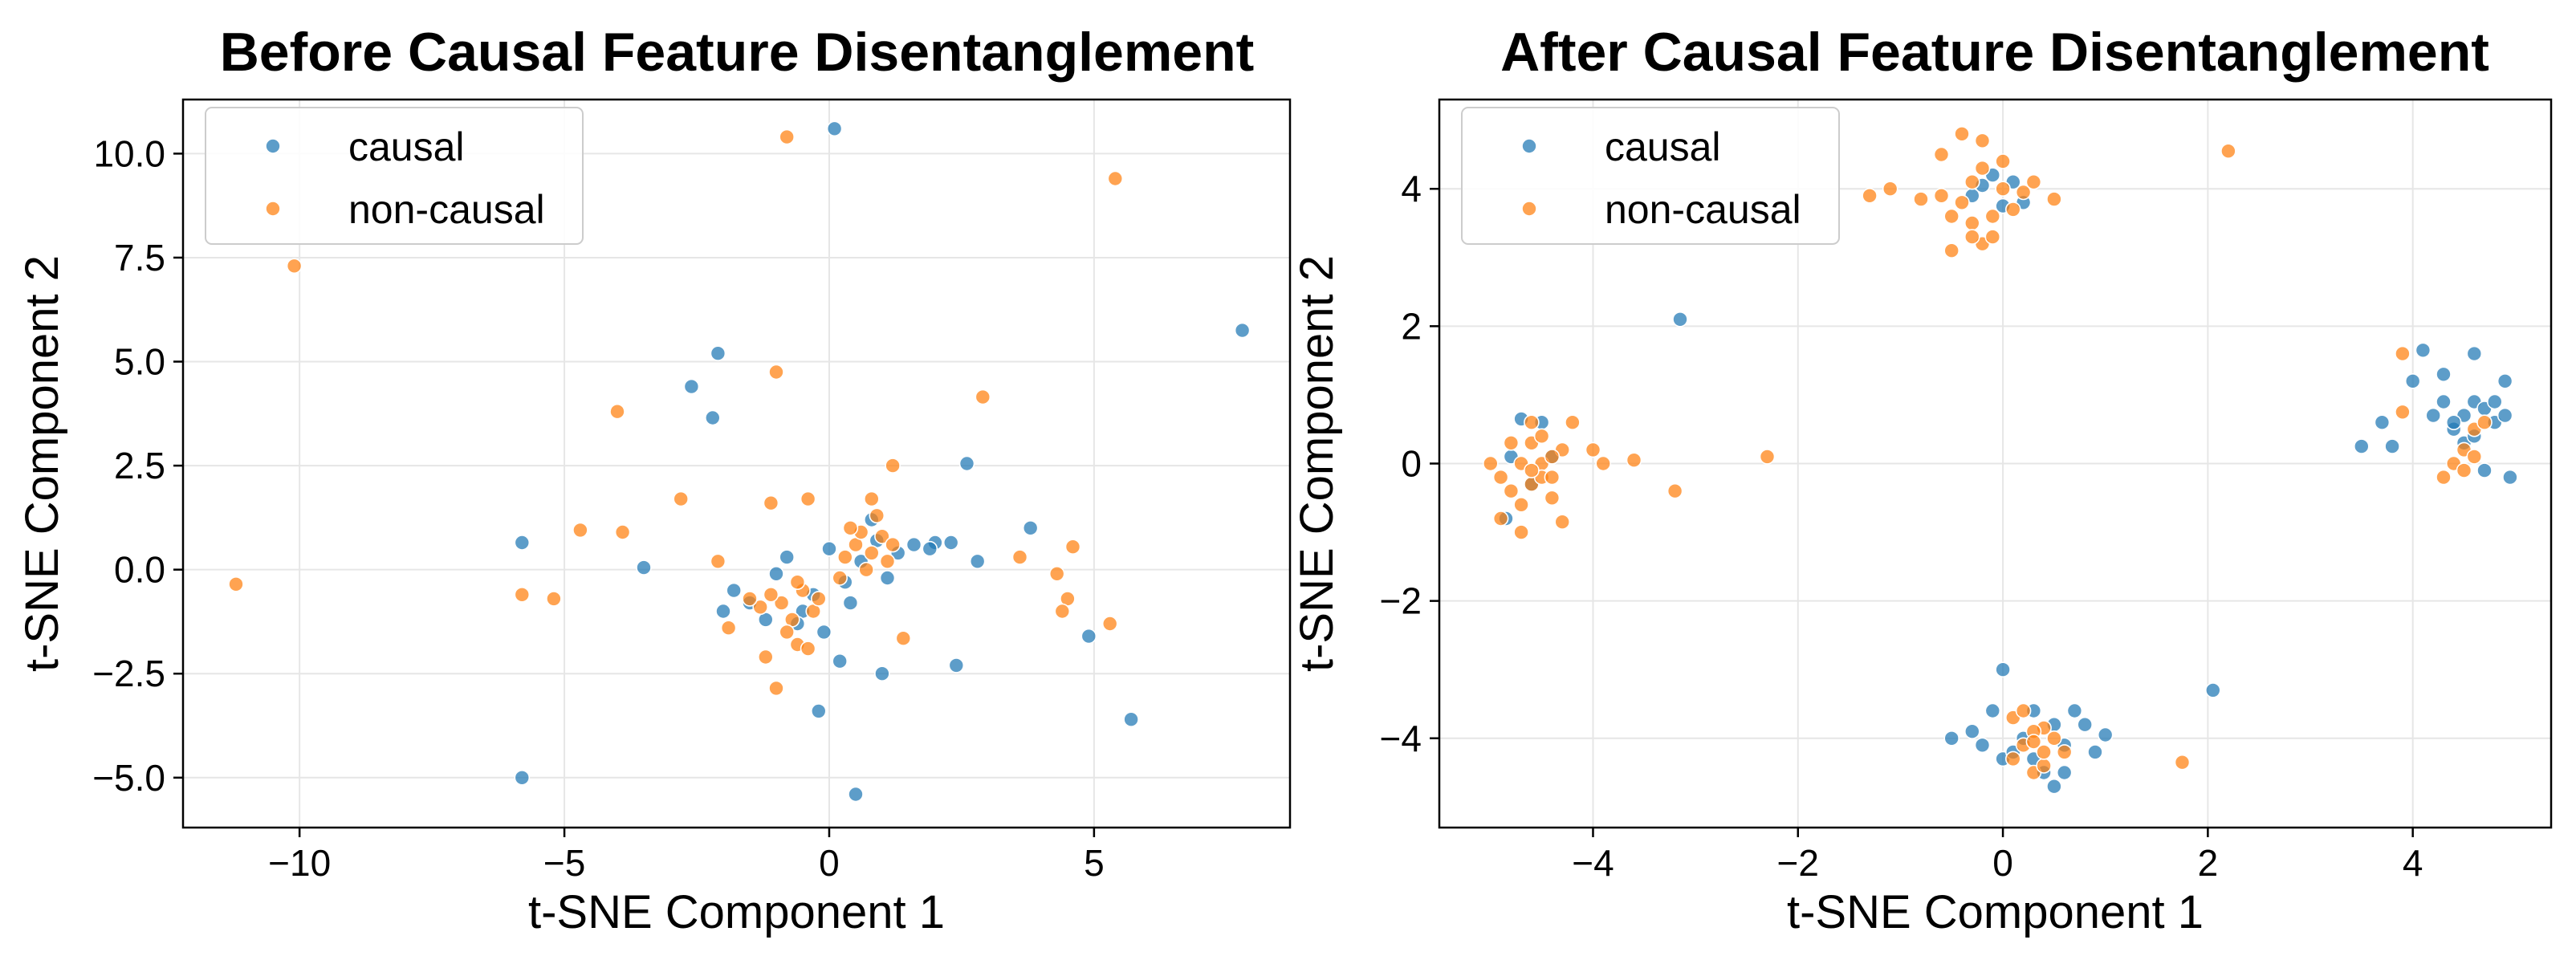  What do you see at coordinates (1995, 912) in the screenshot?
I see `x-axis-label: t-SNE Component 1` at bounding box center [1995, 912].